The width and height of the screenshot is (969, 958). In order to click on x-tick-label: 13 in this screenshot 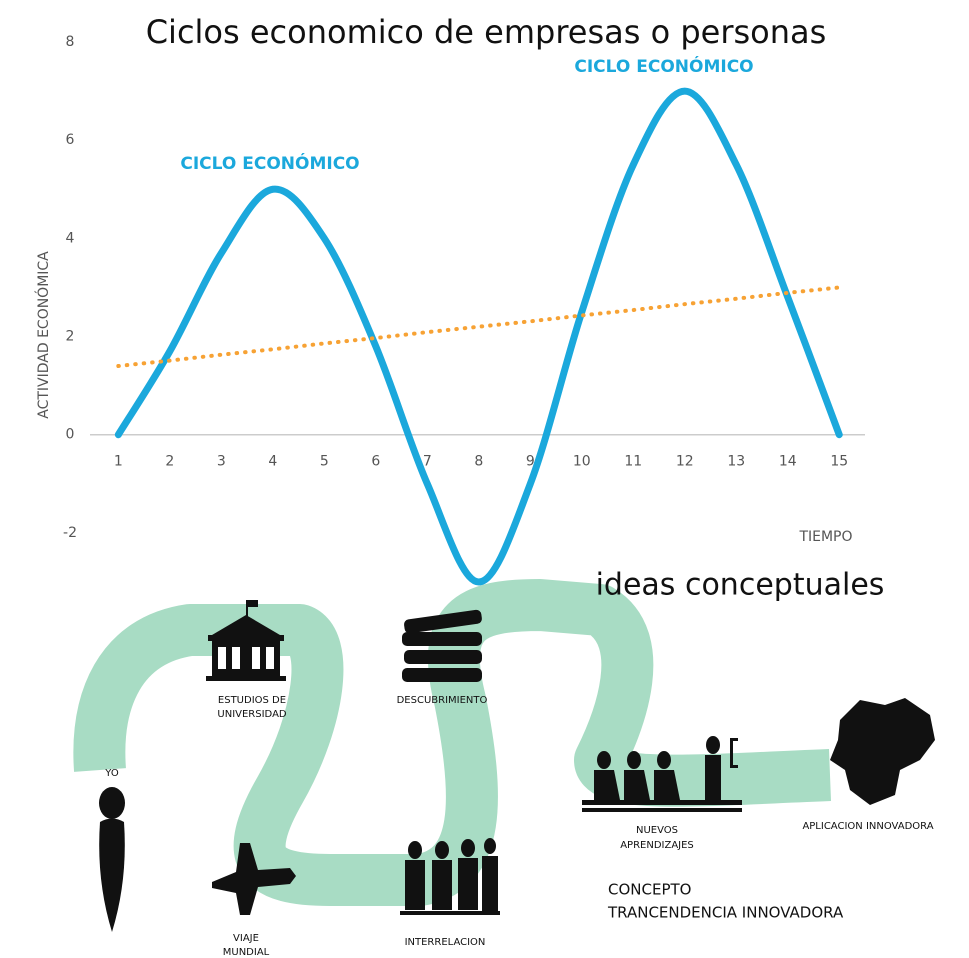, I will do `click(736, 462)`.